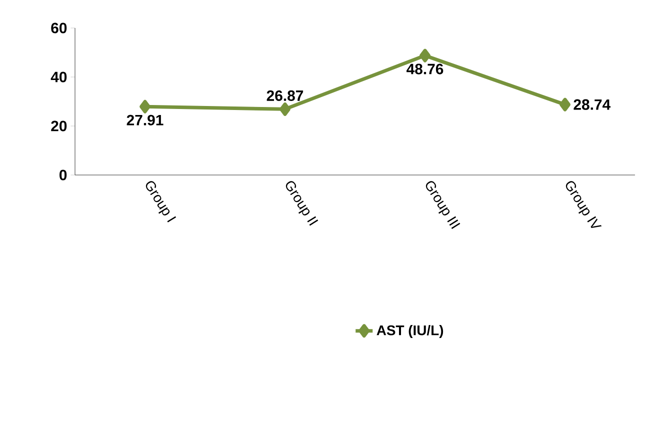 The height and width of the screenshot is (429, 657). Describe the element at coordinates (145, 120) in the screenshot. I see `data-label: 27.91` at that location.